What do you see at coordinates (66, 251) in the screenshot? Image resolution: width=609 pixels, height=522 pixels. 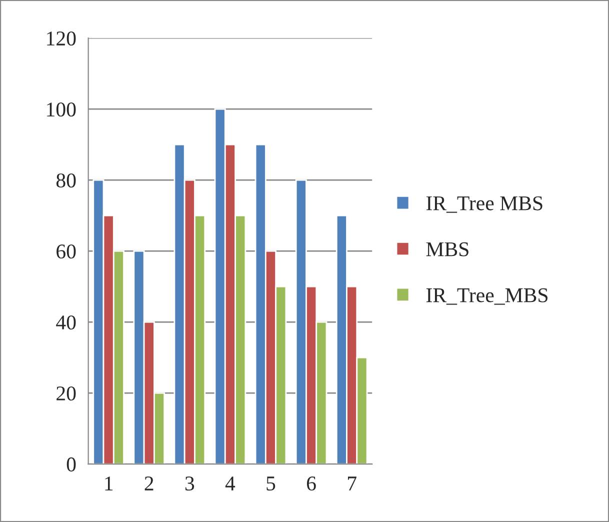 I see `y-tick-label: 60` at bounding box center [66, 251].